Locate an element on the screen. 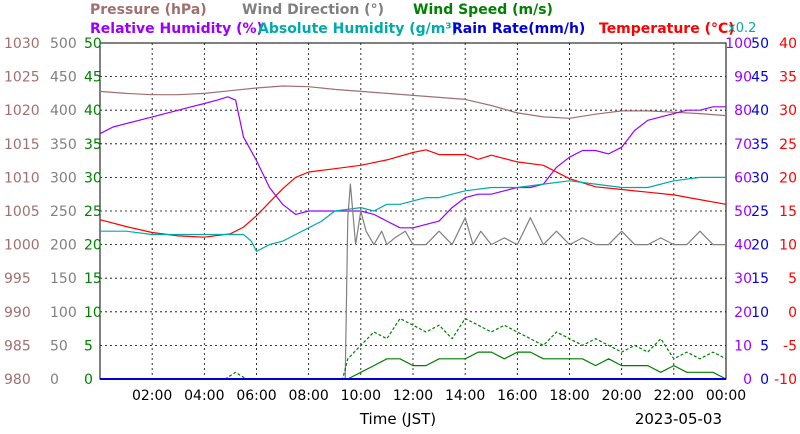 This screenshot has height=434, width=800. humidity-tick-label: 70 is located at coordinates (743, 145).